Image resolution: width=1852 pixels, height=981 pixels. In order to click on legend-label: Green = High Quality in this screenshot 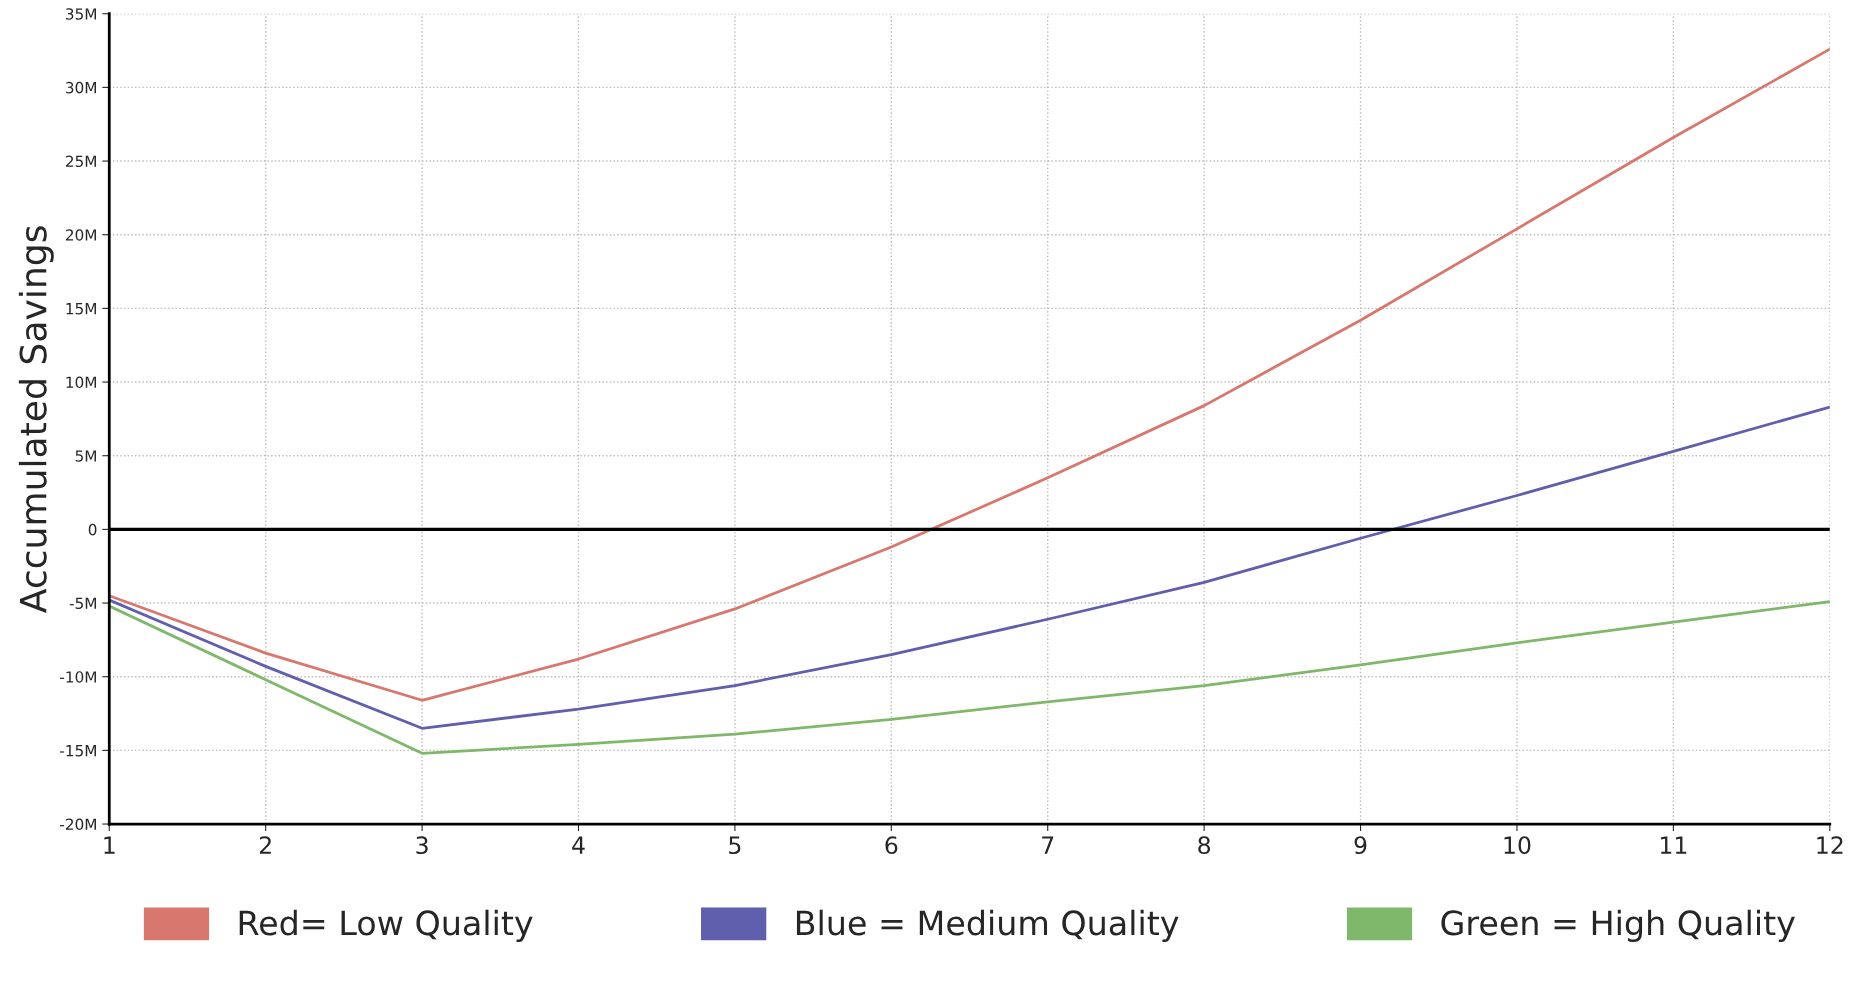, I will do `click(1618, 925)`.